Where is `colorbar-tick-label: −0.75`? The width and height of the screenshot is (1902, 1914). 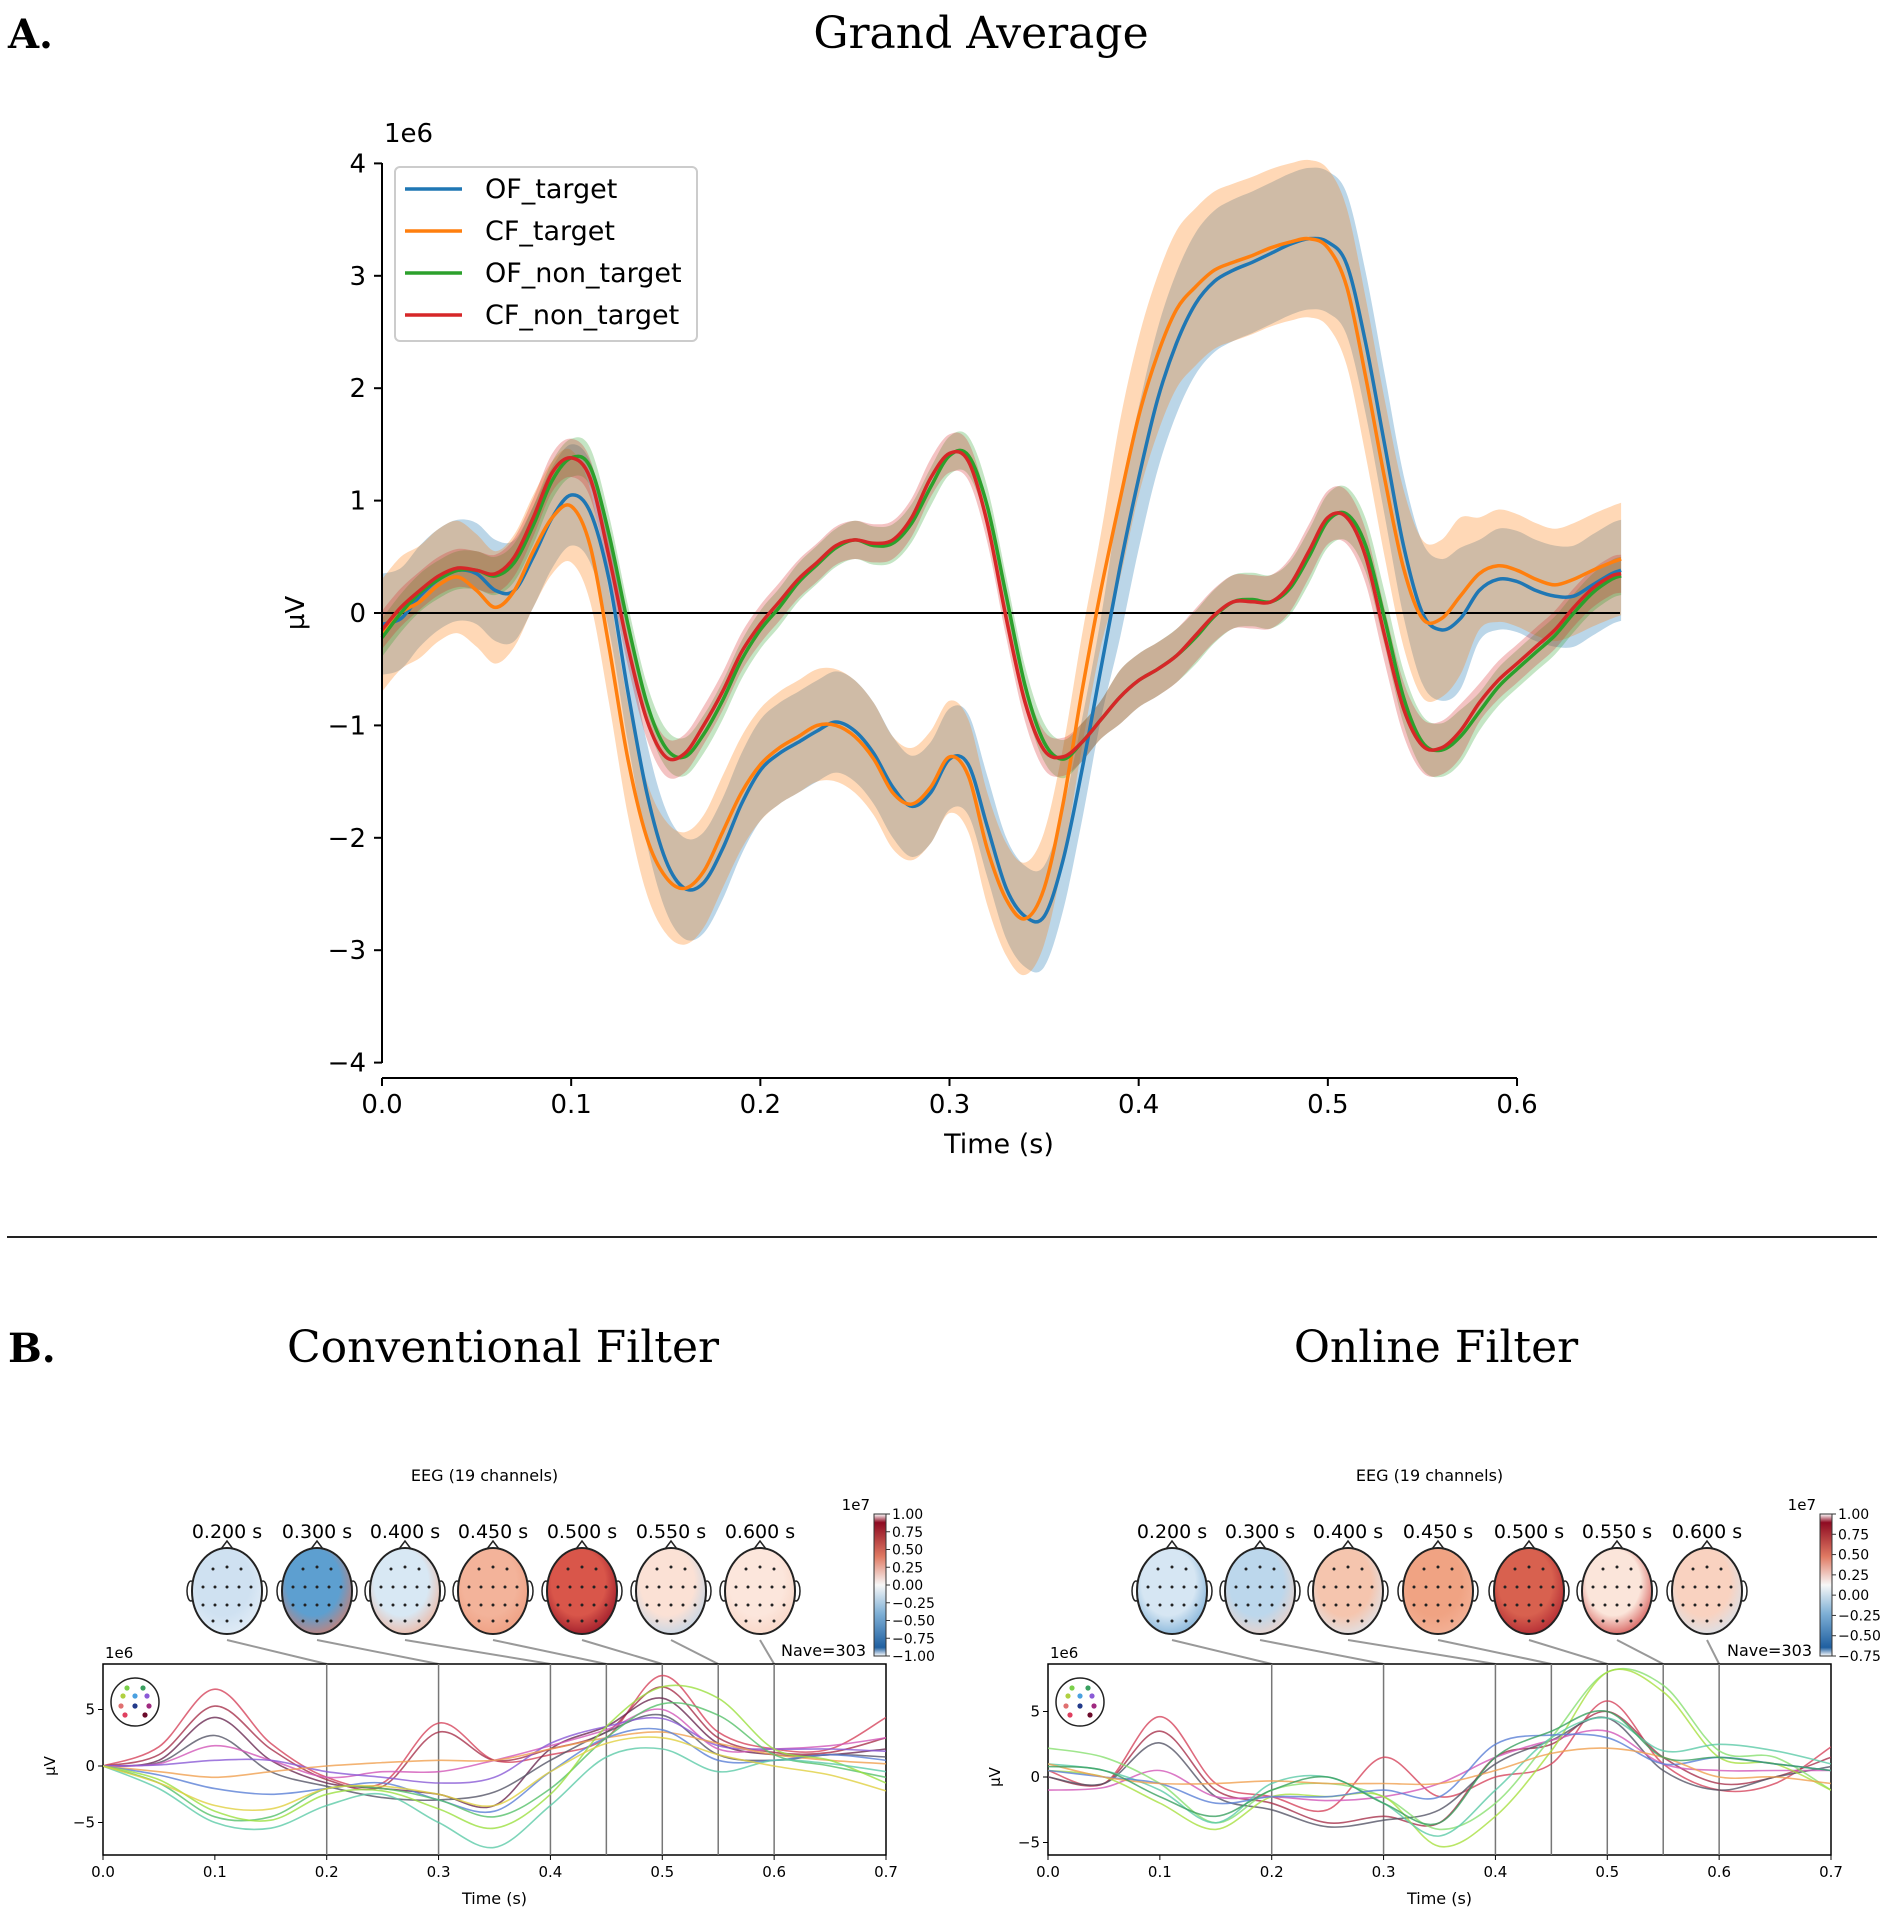
colorbar-tick-label: −0.75 is located at coordinates (913, 1639).